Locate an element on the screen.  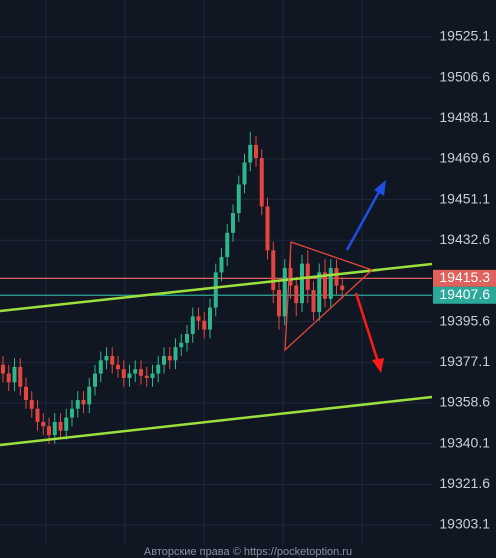
y-tick-label: 19358.6 is located at coordinates (464, 402).